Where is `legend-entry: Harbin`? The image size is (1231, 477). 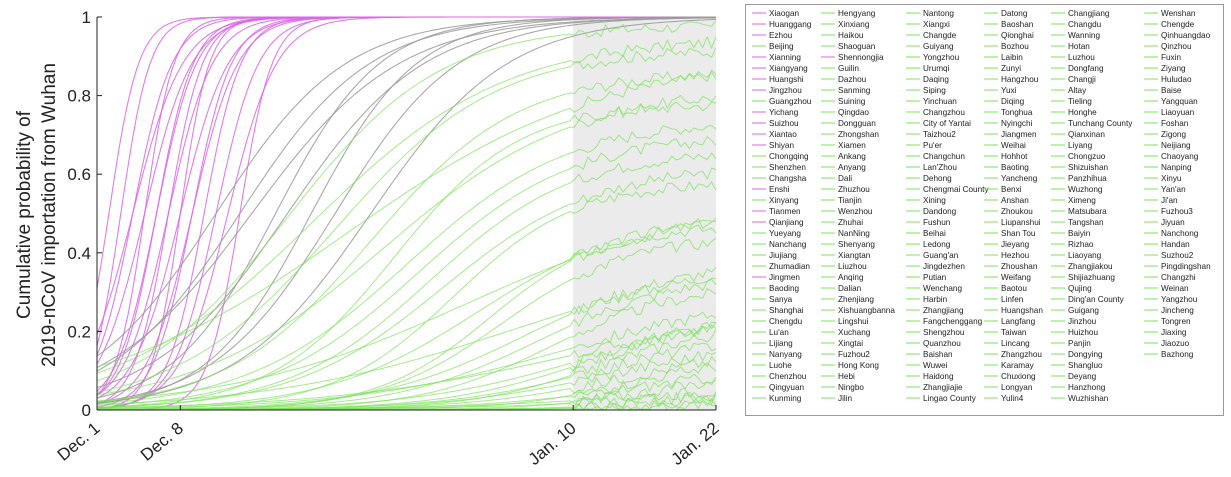
legend-entry: Harbin is located at coordinates (935, 299).